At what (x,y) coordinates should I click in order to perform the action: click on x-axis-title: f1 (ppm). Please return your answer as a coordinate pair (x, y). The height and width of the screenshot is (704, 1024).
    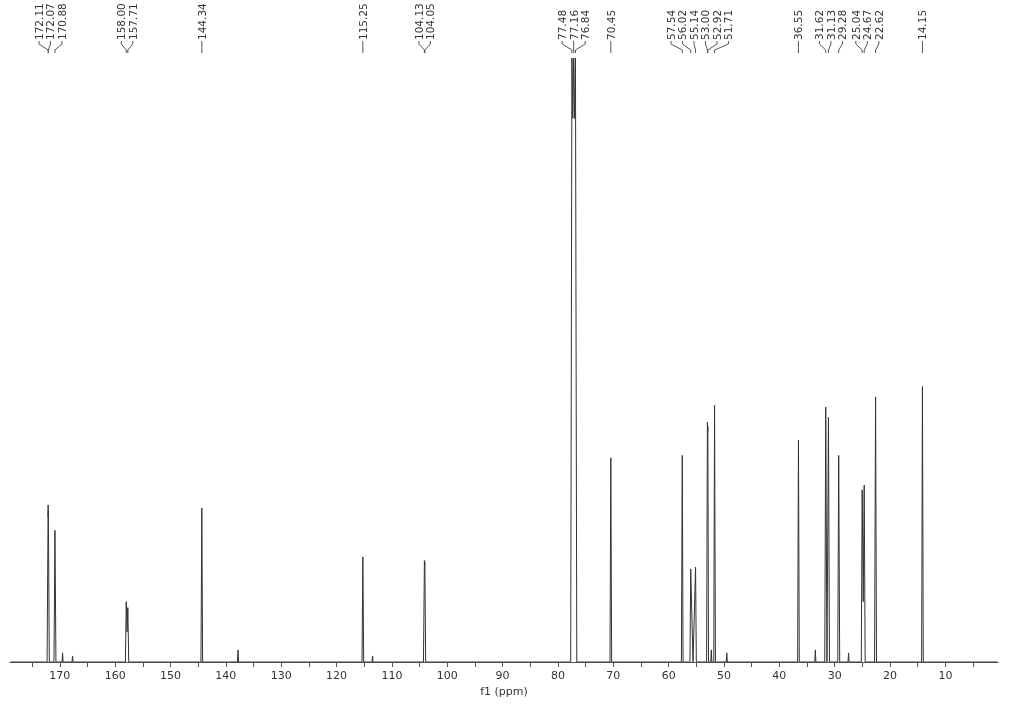
    Looking at the image, I should click on (504, 691).